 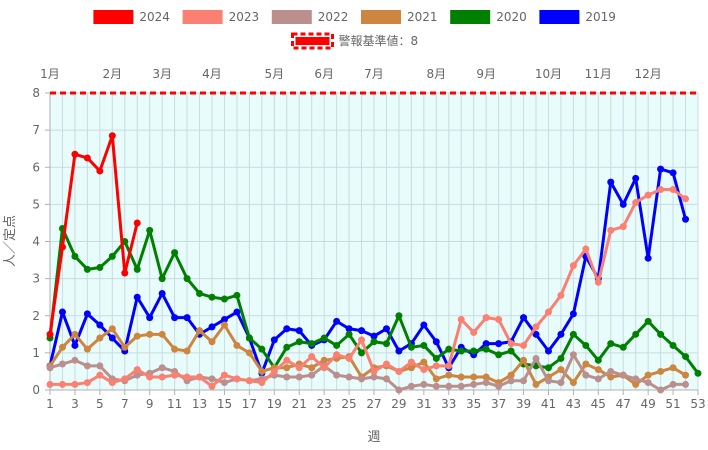 I want to click on x-tick-label: 47, so click(x=623, y=404).